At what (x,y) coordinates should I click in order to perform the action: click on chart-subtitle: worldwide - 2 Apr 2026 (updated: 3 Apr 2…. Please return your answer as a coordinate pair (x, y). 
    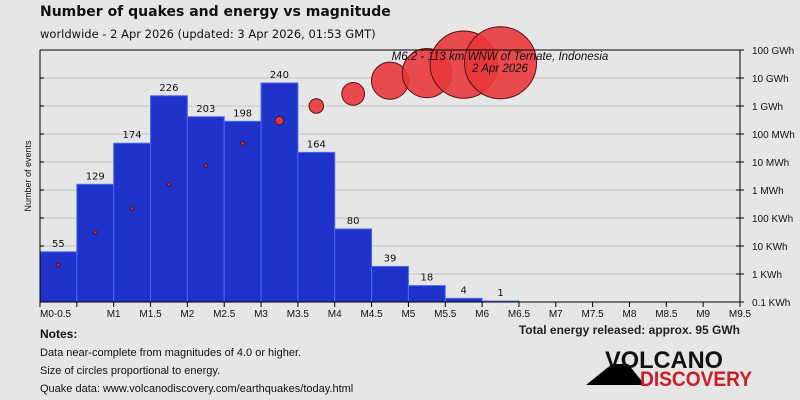
    Looking at the image, I should click on (208, 34).